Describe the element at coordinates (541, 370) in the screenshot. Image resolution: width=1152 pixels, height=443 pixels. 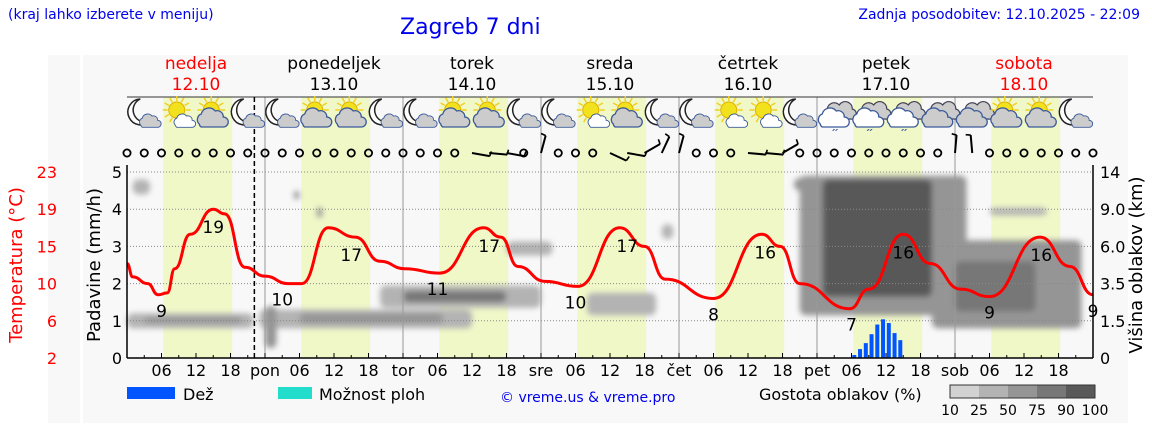
I see `x-tick-label: sre` at that location.